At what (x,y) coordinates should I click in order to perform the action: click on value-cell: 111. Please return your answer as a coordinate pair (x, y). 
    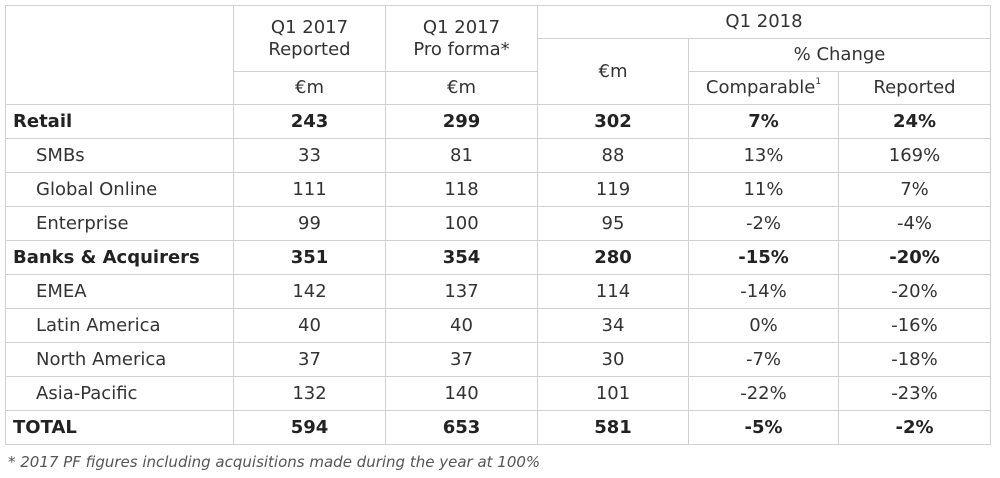
    Looking at the image, I should click on (309, 189).